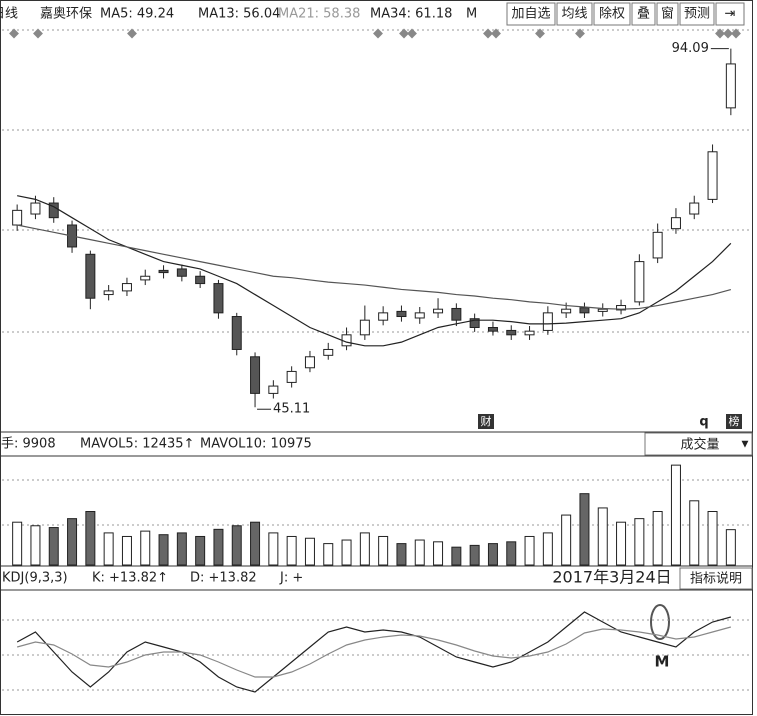 The image size is (757, 716). What do you see at coordinates (703, 422) in the screenshot?
I see `event-label: q` at bounding box center [703, 422].